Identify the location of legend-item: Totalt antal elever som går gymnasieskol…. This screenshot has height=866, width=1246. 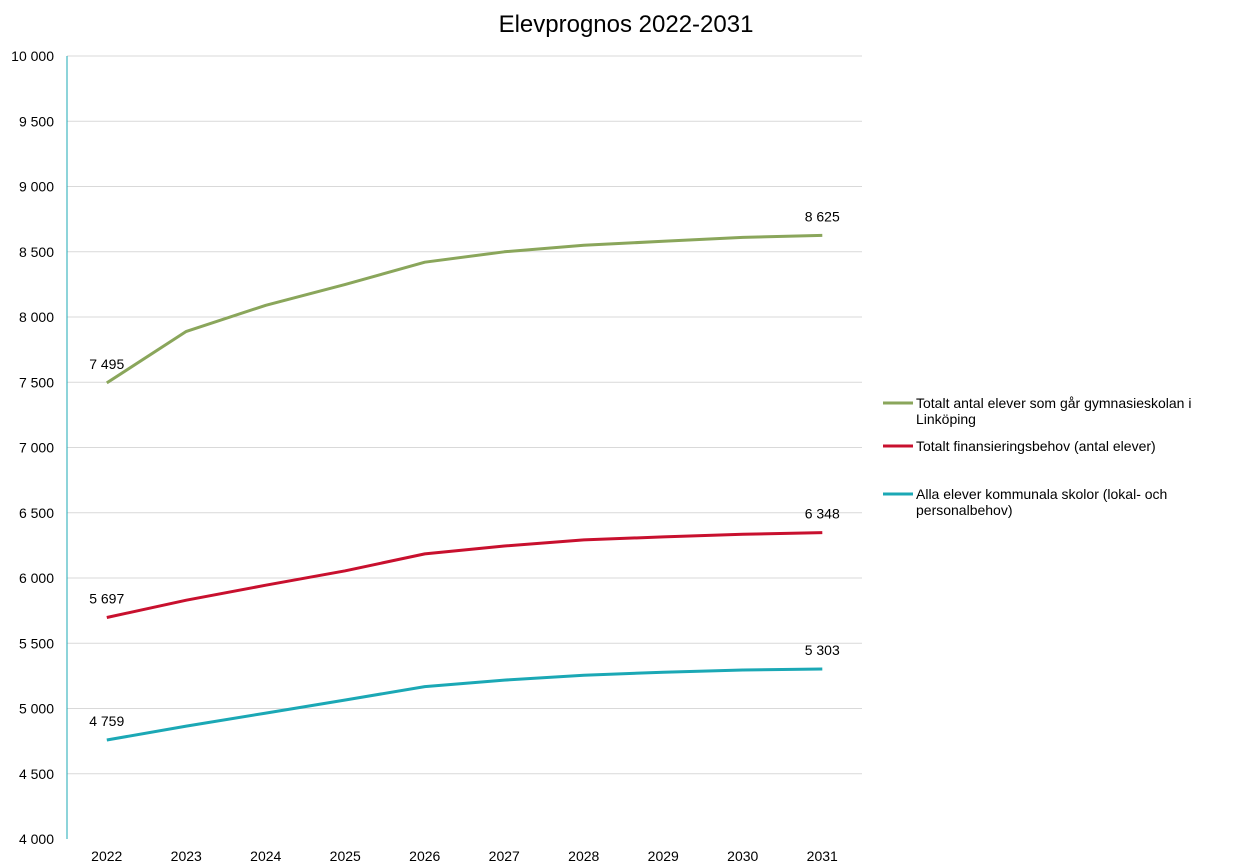
(1037, 411).